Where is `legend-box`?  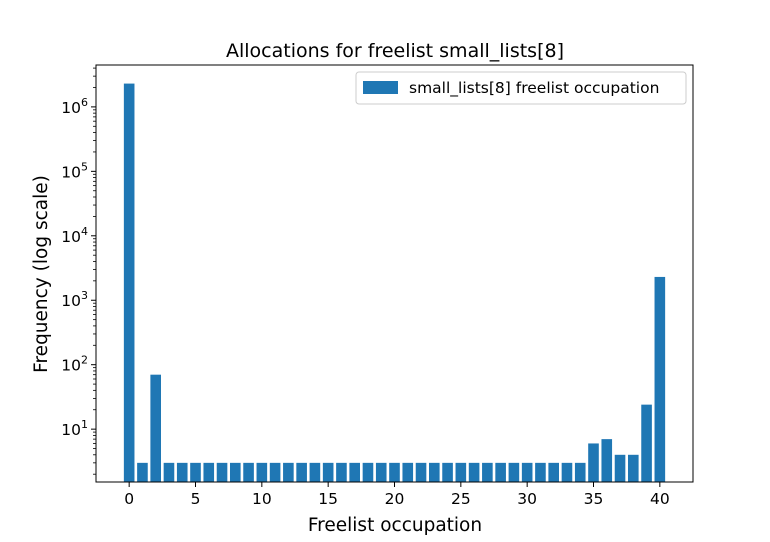 legend-box is located at coordinates (521, 88).